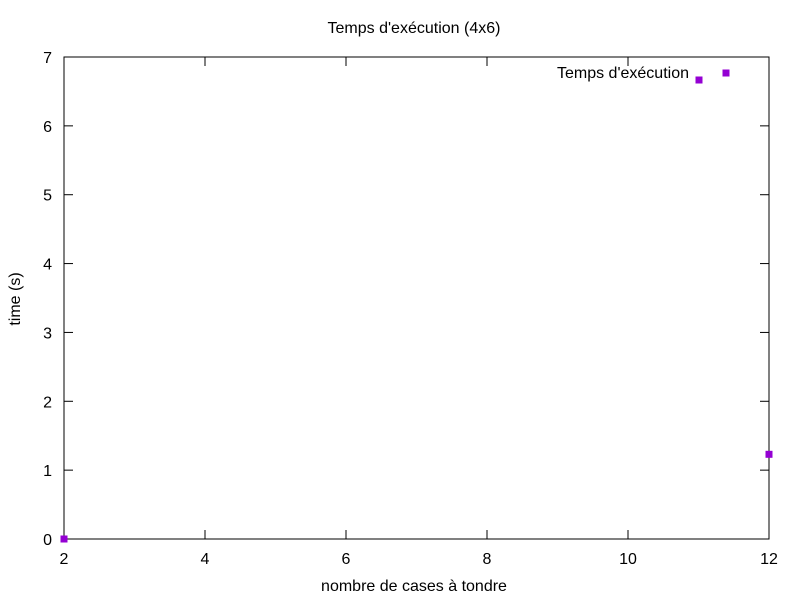  What do you see at coordinates (47, 333) in the screenshot?
I see `y-tick-label: 3` at bounding box center [47, 333].